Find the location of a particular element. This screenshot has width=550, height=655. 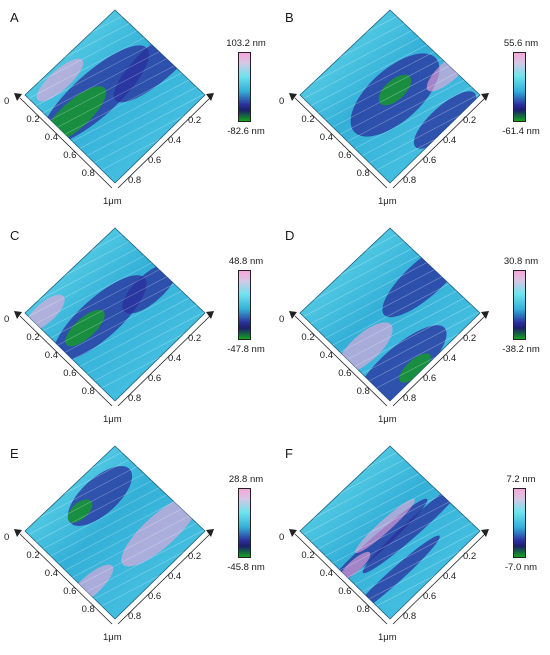

height-colorbar: 48.8 nm -47.8 nm is located at coordinates (246, 310).